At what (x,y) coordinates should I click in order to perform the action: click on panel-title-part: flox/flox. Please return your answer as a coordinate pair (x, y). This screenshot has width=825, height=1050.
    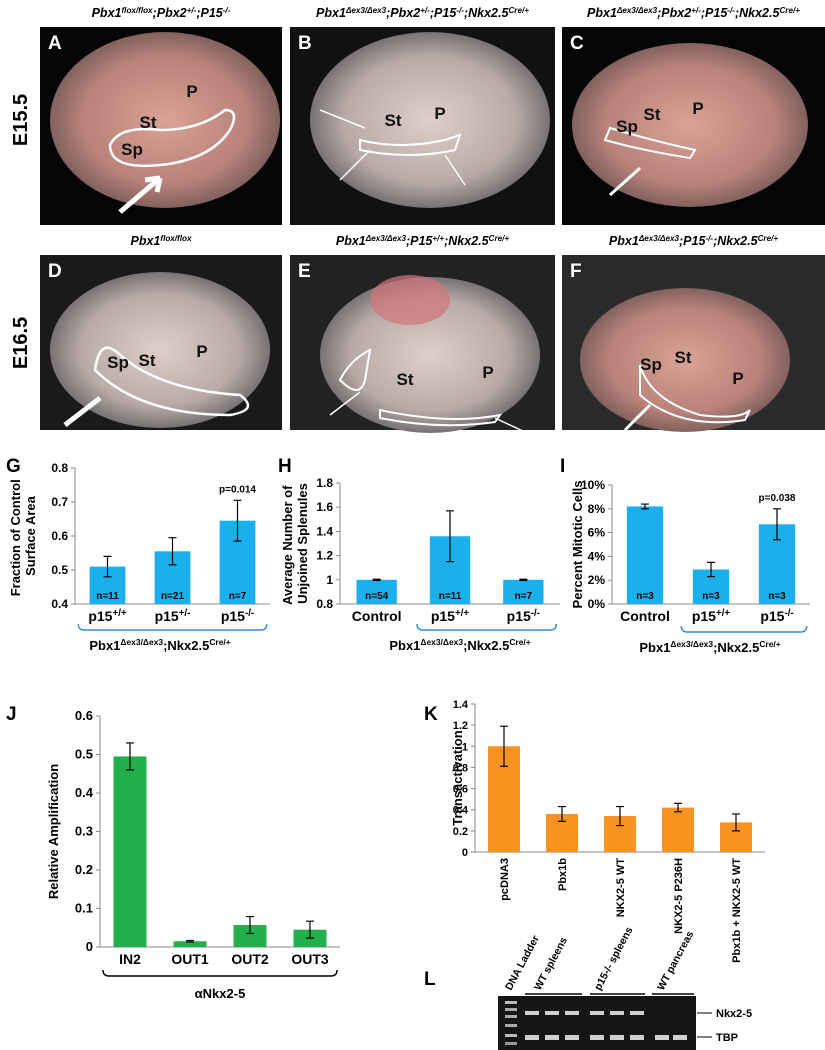
    Looking at the image, I should click on (176, 238).